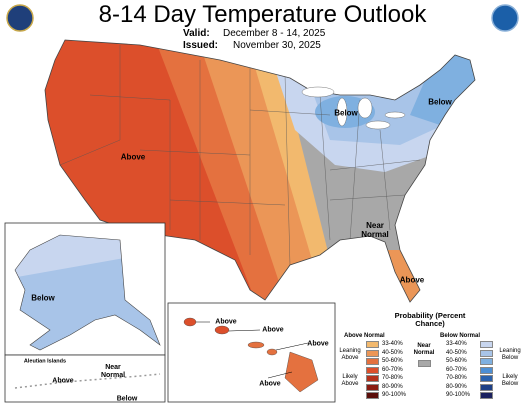 This screenshot has width=525, height=405. I want to click on legend-note: Likely Above, so click(350, 380).